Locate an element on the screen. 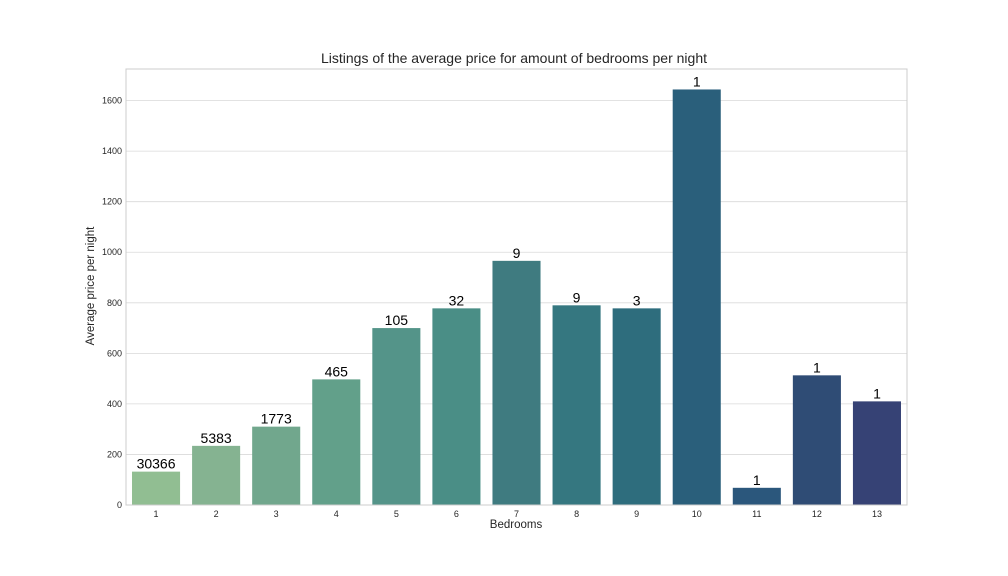  x-tick-label: 13 is located at coordinates (877, 514).